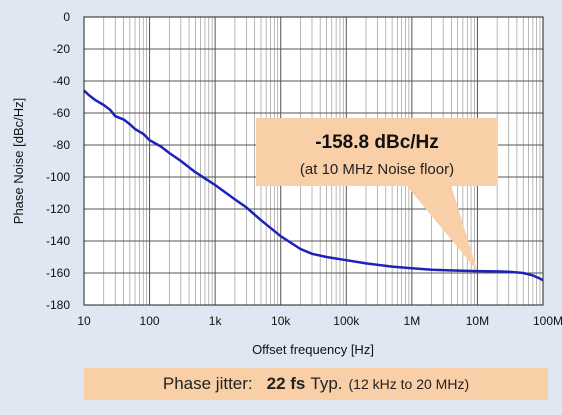 The image size is (562, 415). Describe the element at coordinates (207, 383) in the screenshot. I see `jitter-label: Phase jitter:` at that location.